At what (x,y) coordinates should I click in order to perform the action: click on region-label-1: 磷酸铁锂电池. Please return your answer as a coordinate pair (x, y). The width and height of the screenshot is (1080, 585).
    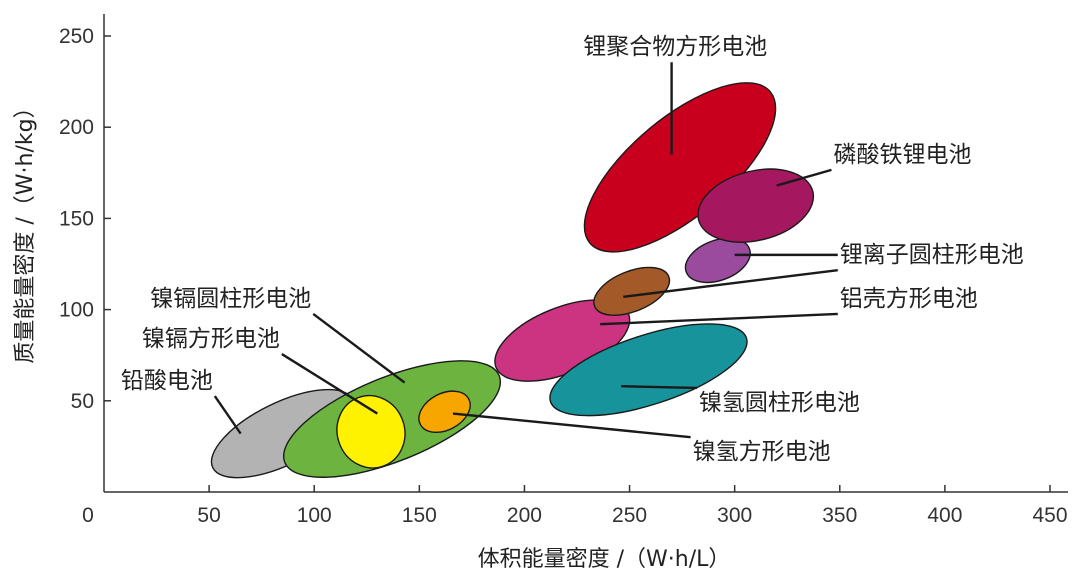
    Looking at the image, I should click on (902, 155).